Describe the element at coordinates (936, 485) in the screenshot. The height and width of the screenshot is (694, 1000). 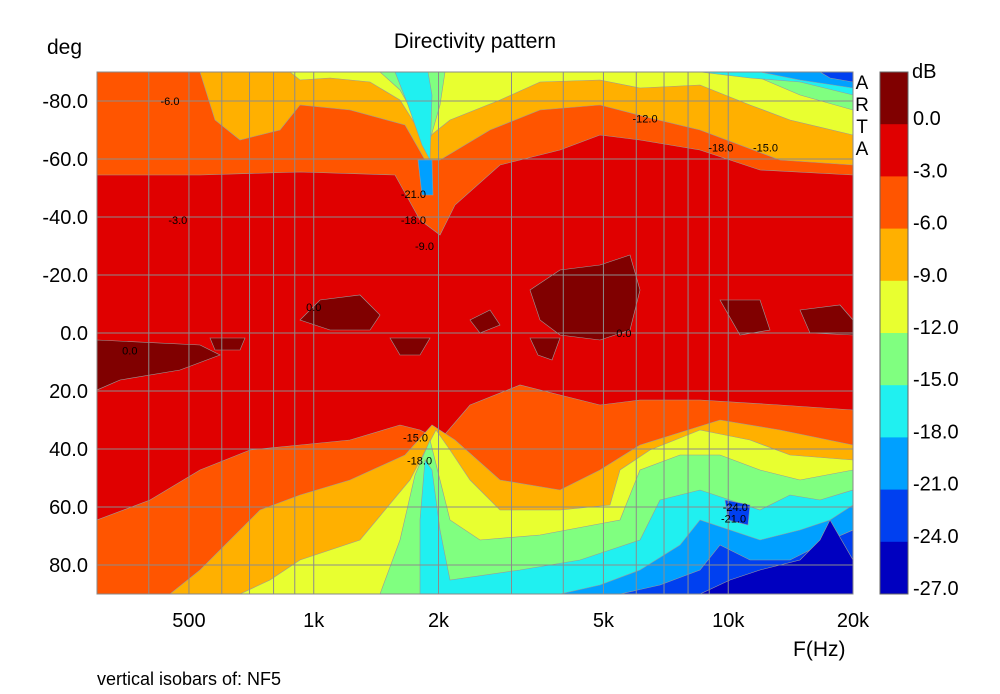
I see `colorbar-level-label: -21.0` at that location.